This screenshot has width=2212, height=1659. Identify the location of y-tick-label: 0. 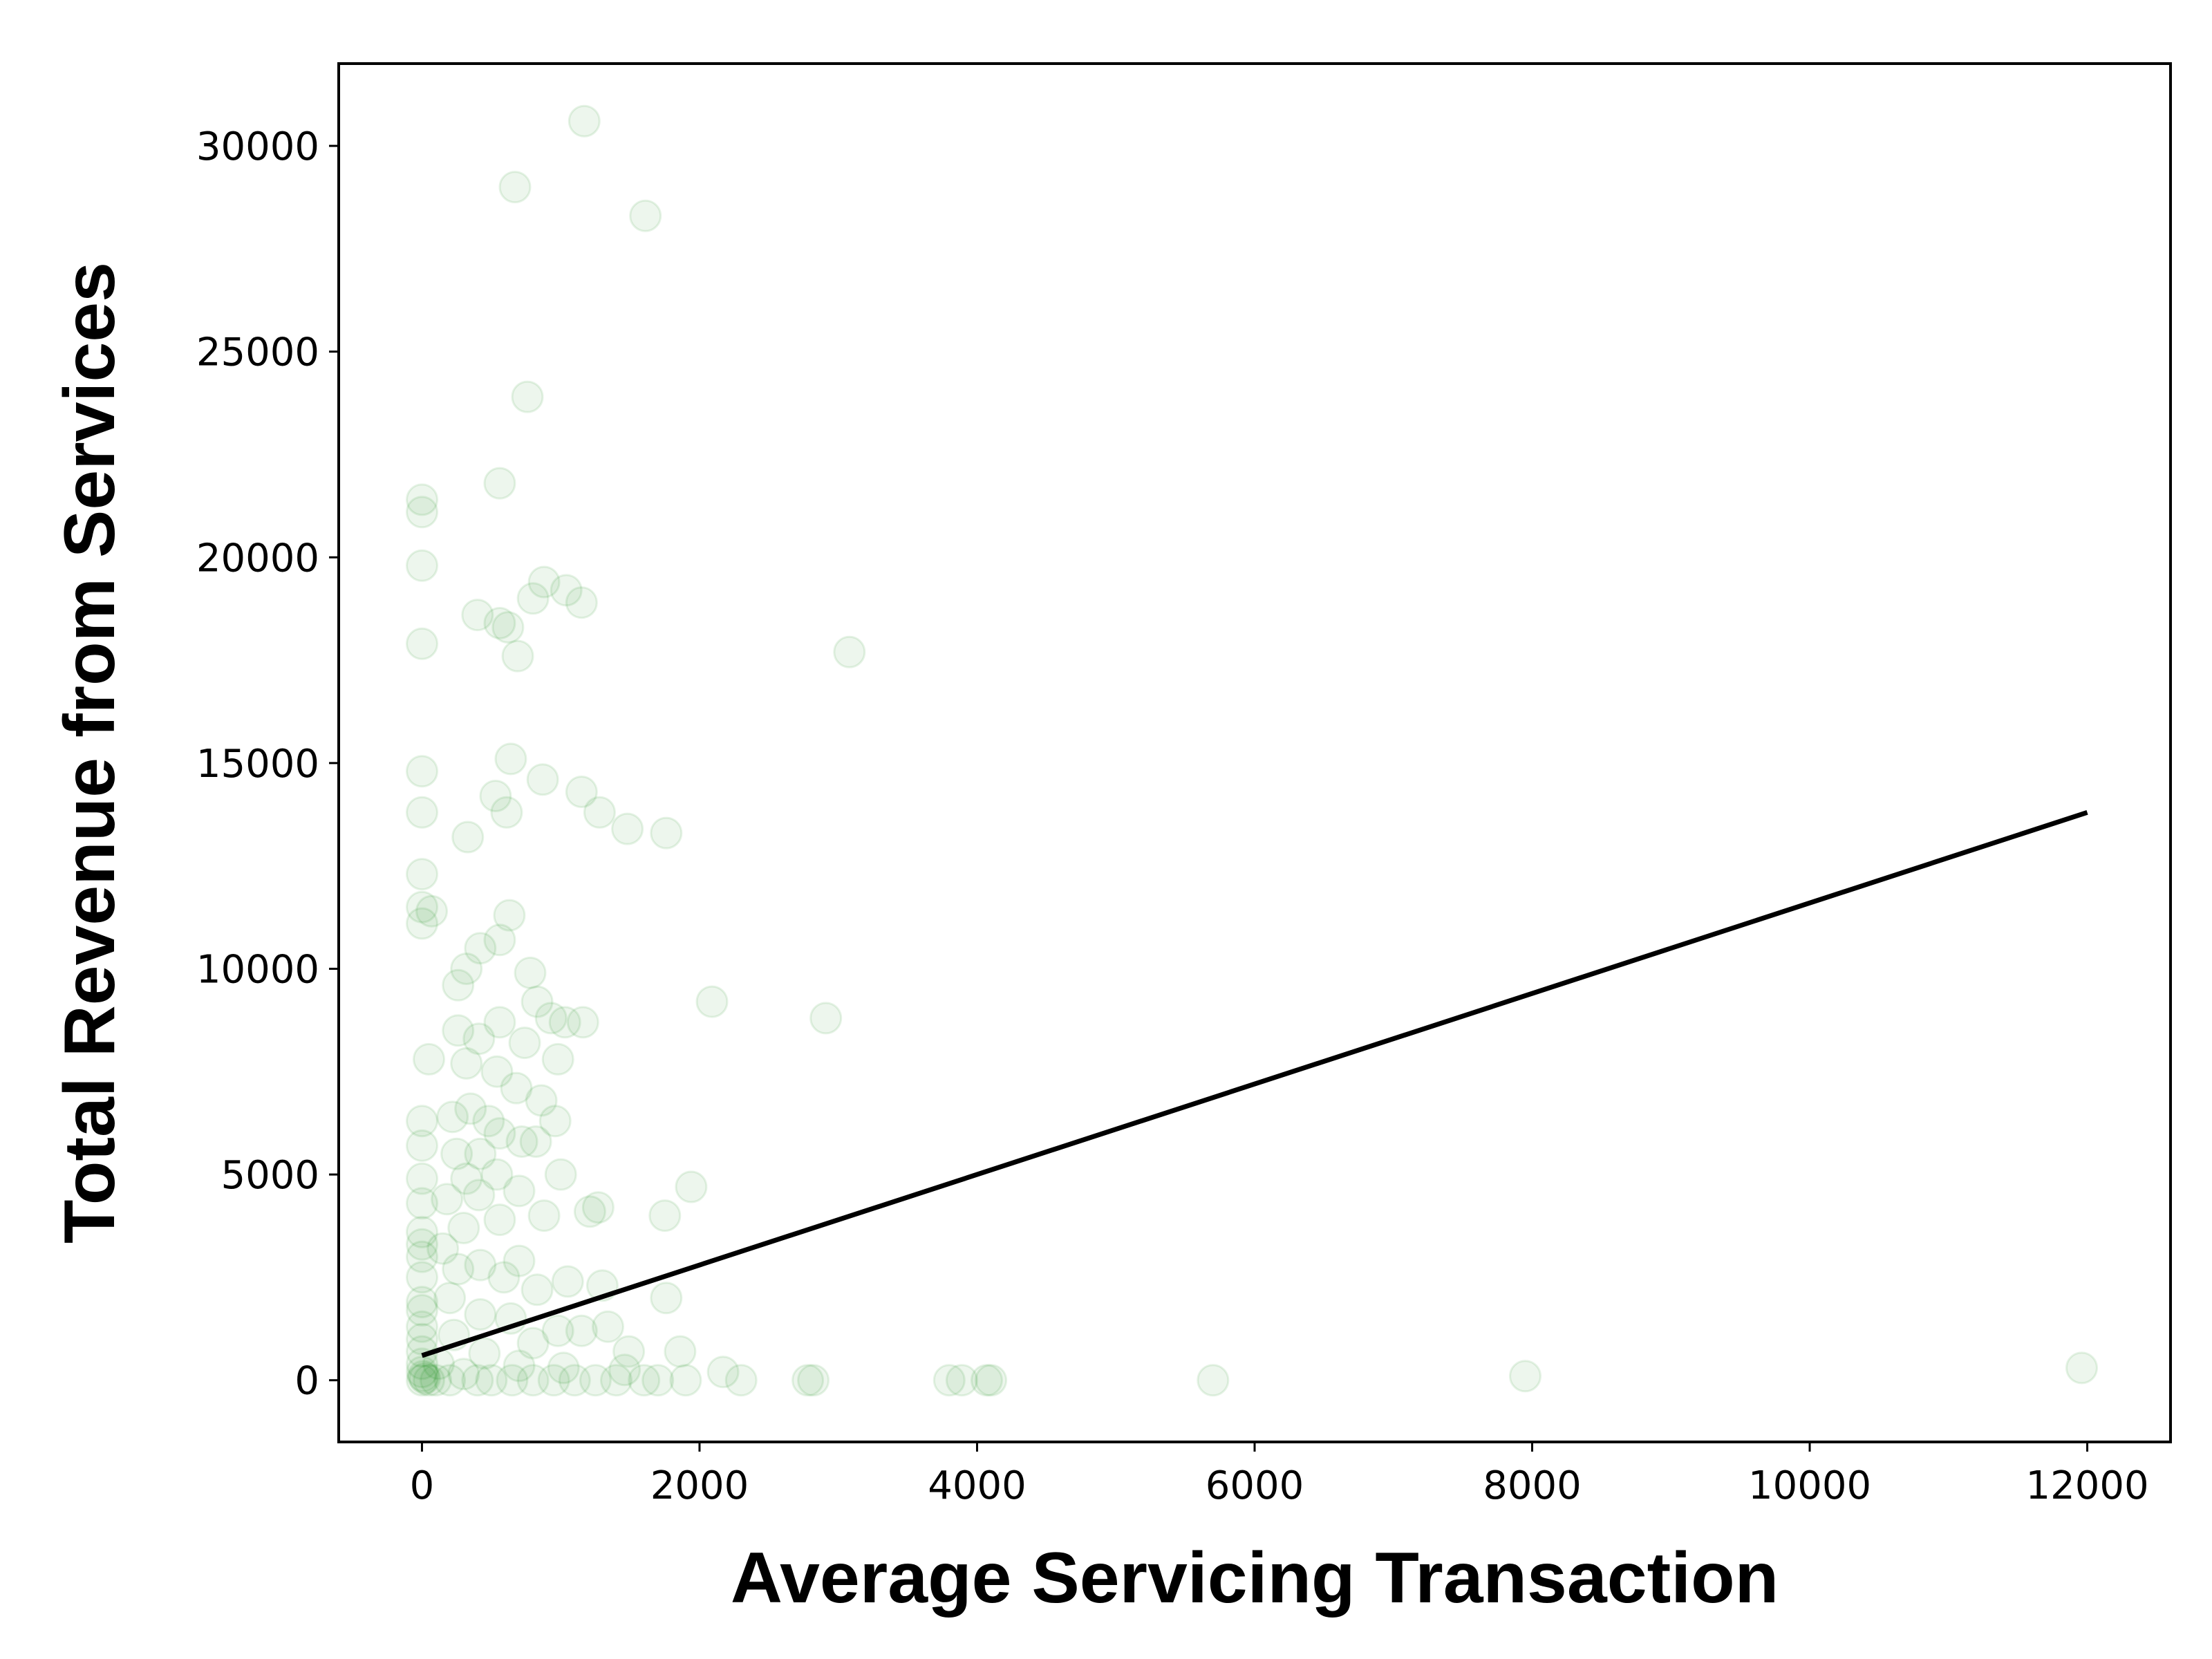
(306, 1381).